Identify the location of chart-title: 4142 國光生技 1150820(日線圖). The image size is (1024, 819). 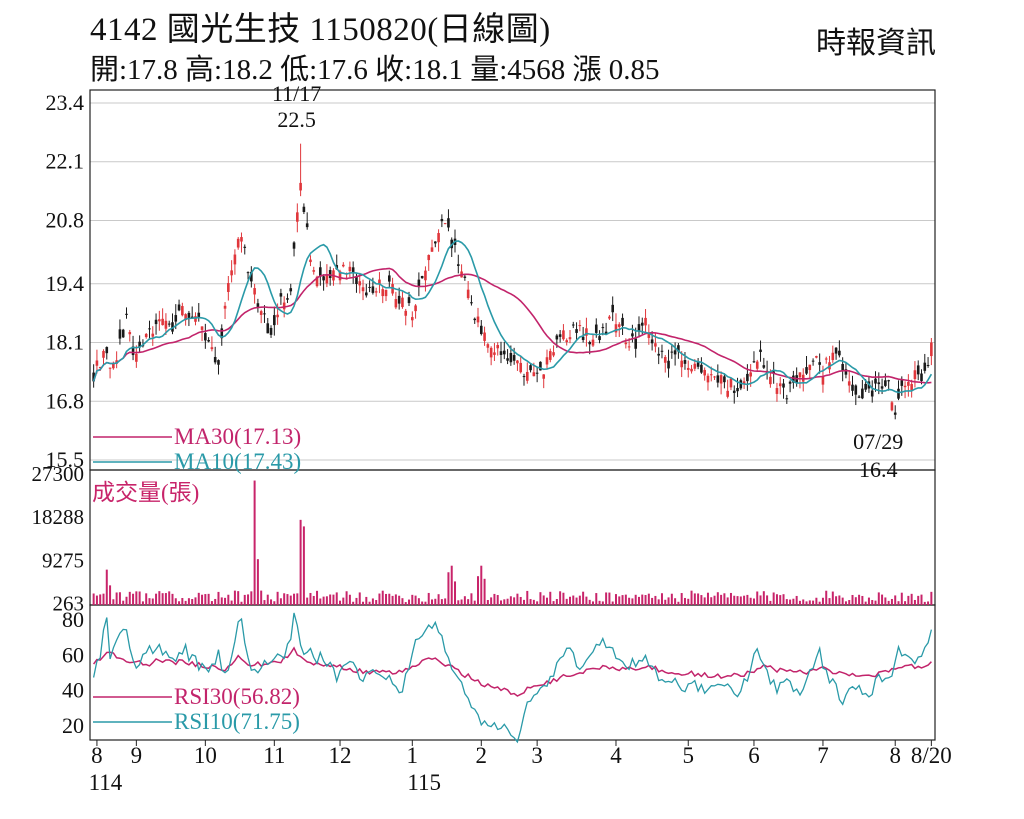
(320, 30).